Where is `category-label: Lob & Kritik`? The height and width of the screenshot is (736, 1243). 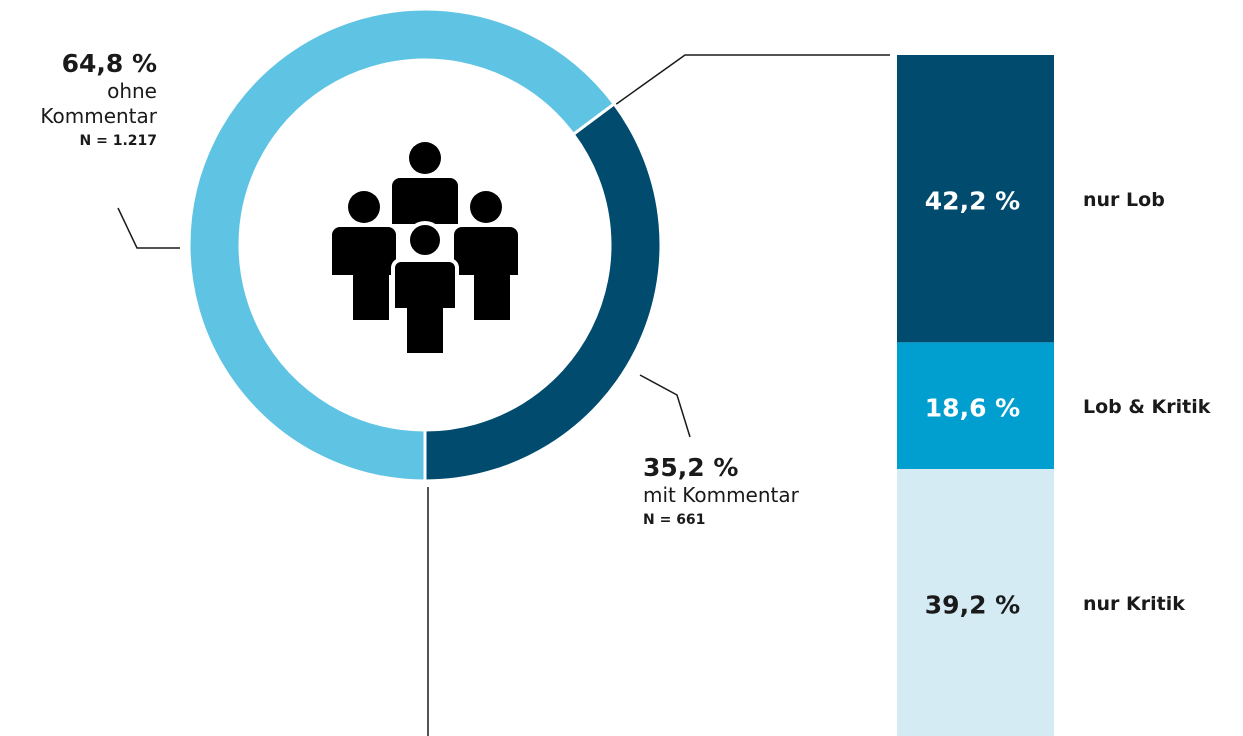 category-label: Lob & Kritik is located at coordinates (1147, 407).